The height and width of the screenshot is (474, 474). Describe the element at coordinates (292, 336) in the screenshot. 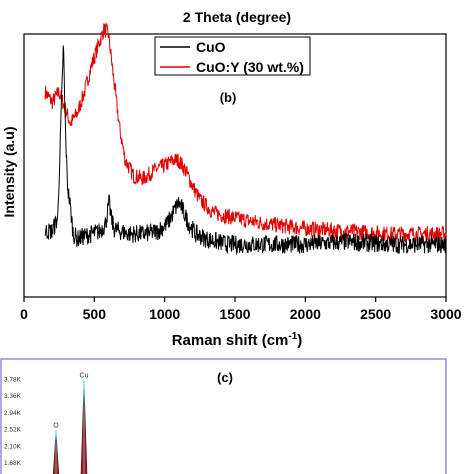

I see `raman-xlabel-sup: -1` at that location.